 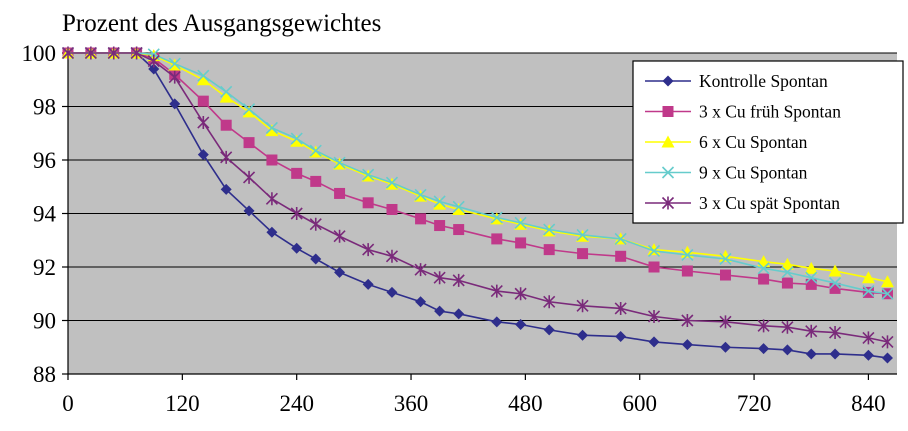 I want to click on x-tick-label: 120, so click(x=182, y=403).